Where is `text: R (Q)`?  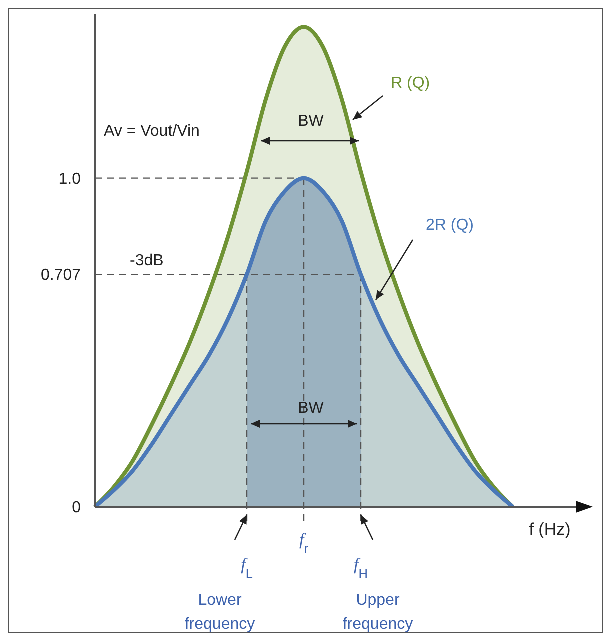 text: R (Q) is located at coordinates (410, 83).